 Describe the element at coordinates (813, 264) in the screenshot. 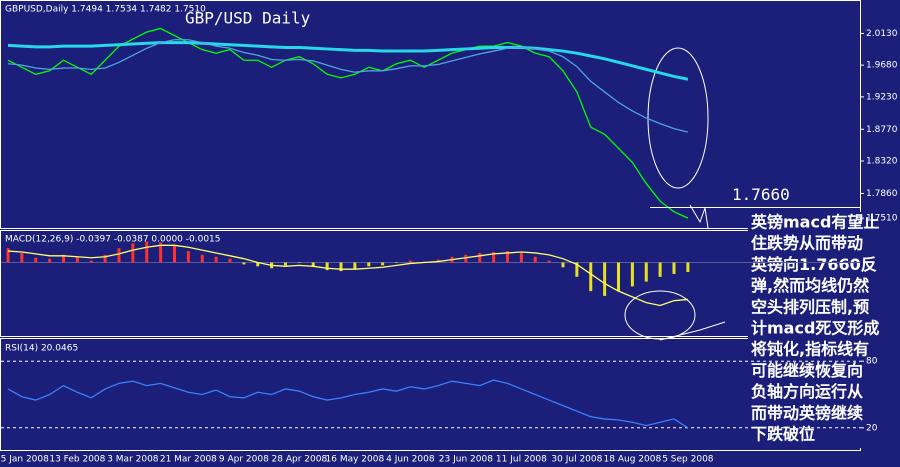

I see `note-line: 英镑向1.7660反` at that location.